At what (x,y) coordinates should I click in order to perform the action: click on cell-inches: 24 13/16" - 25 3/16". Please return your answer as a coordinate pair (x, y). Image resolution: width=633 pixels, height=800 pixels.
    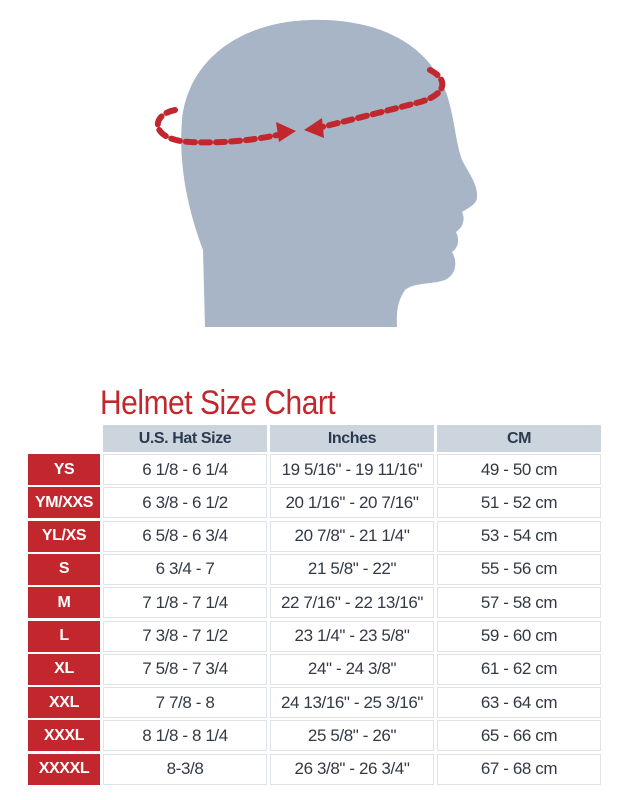
    Looking at the image, I should click on (352, 703).